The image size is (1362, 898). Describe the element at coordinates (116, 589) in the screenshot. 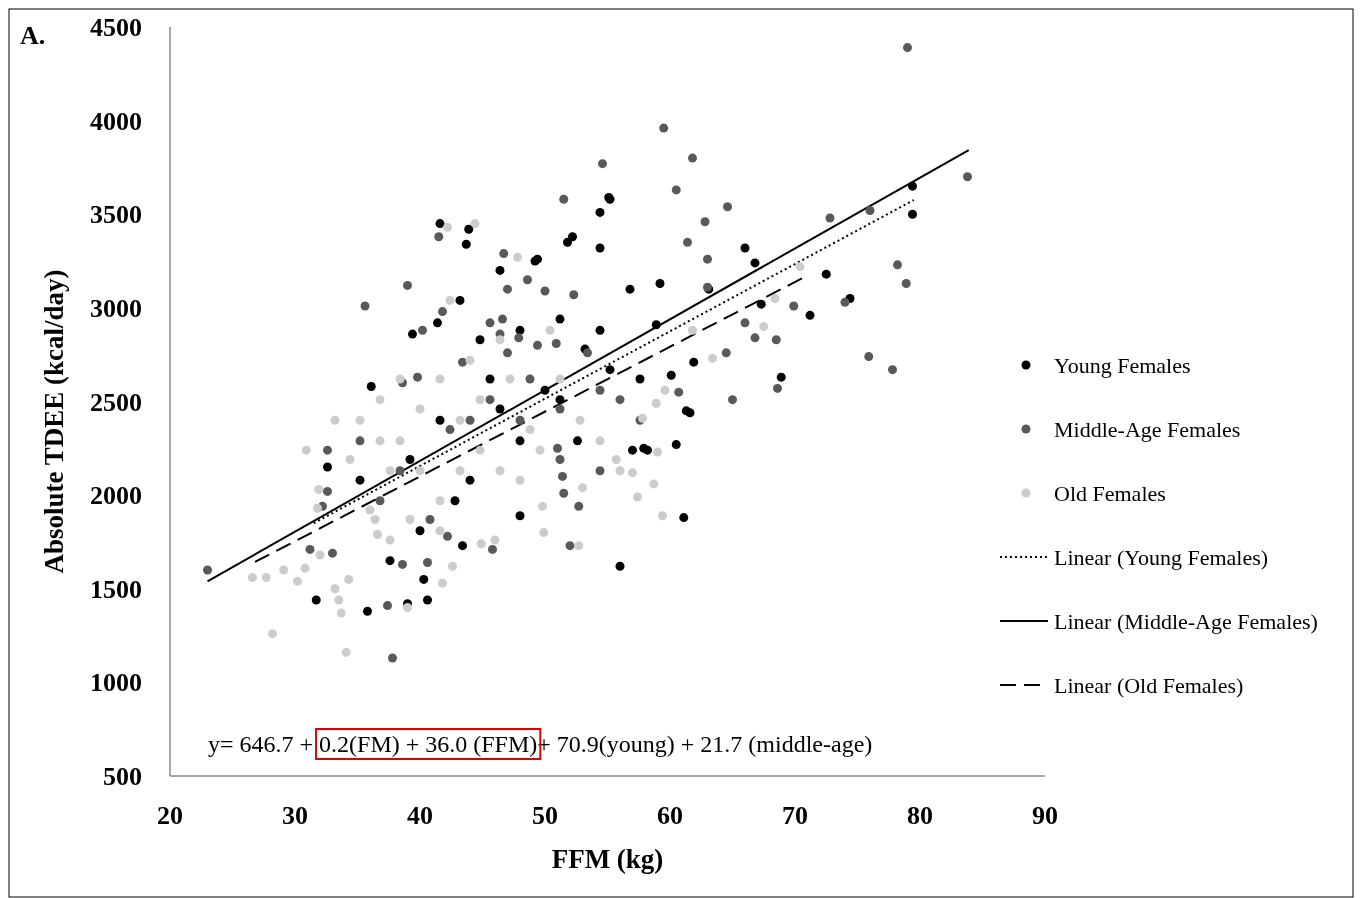

I see `y-tick-label: 1500` at that location.